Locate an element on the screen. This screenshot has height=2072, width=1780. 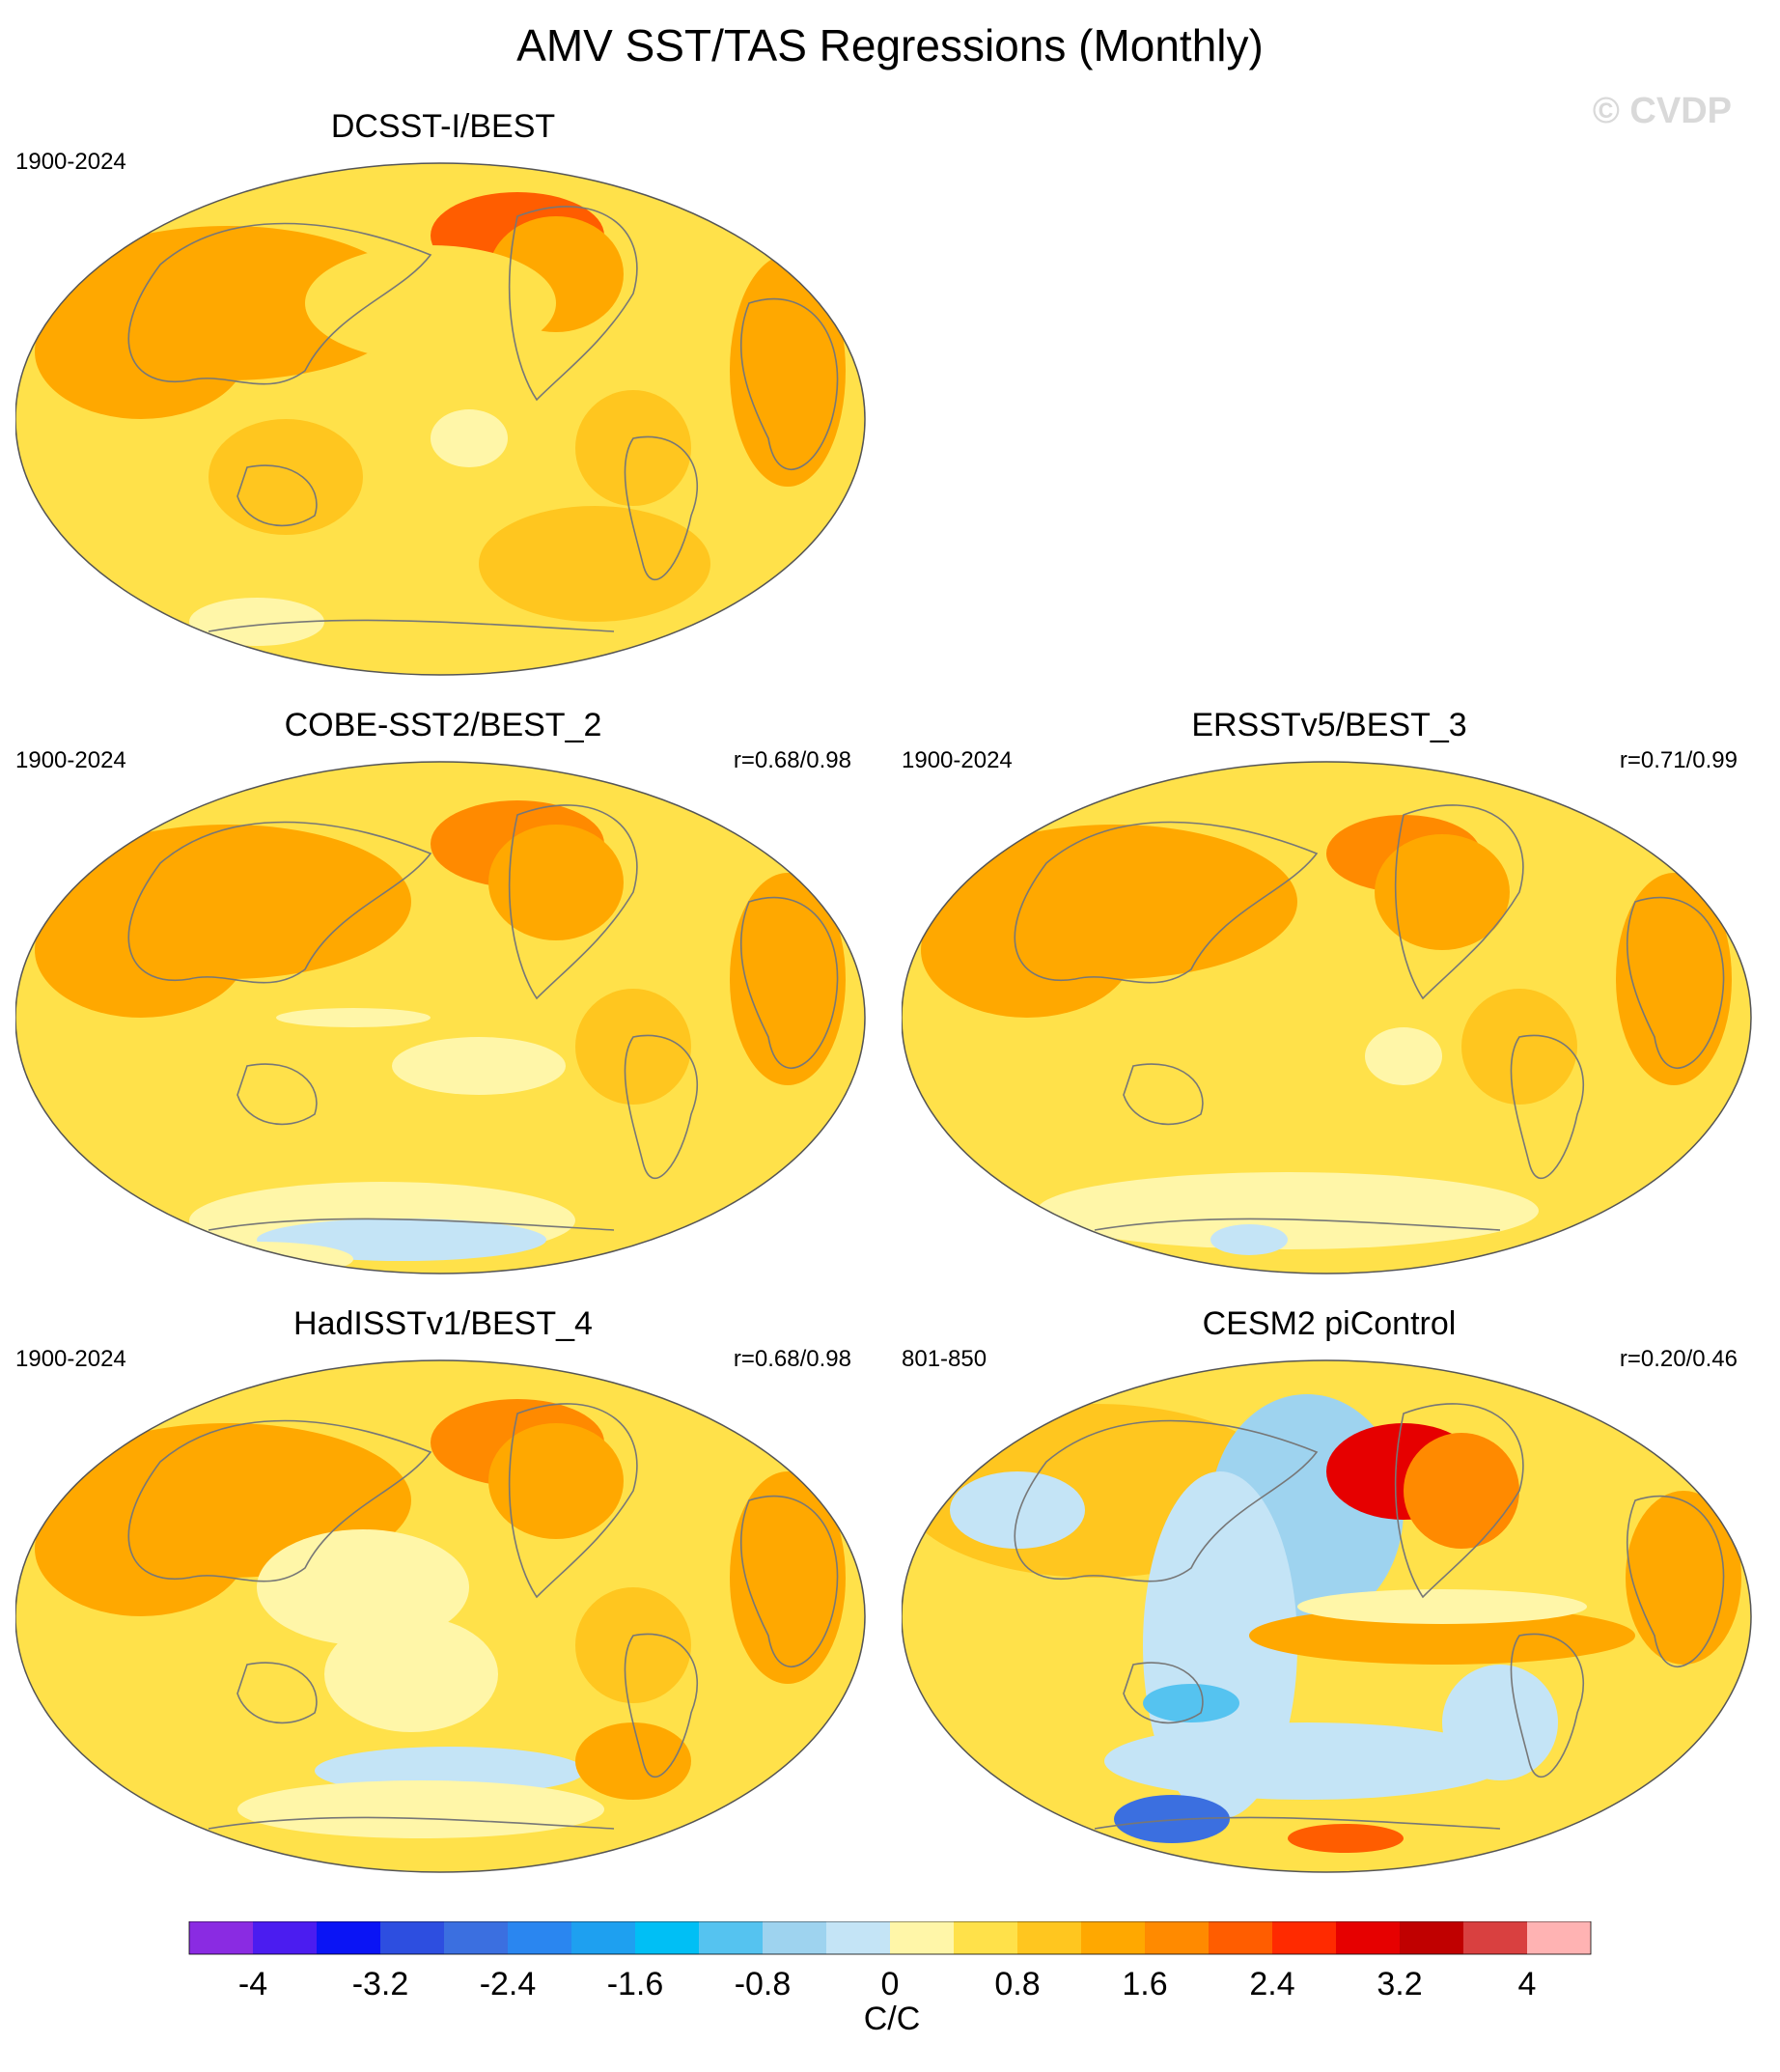
colorbar-frame is located at coordinates (890, 1938).